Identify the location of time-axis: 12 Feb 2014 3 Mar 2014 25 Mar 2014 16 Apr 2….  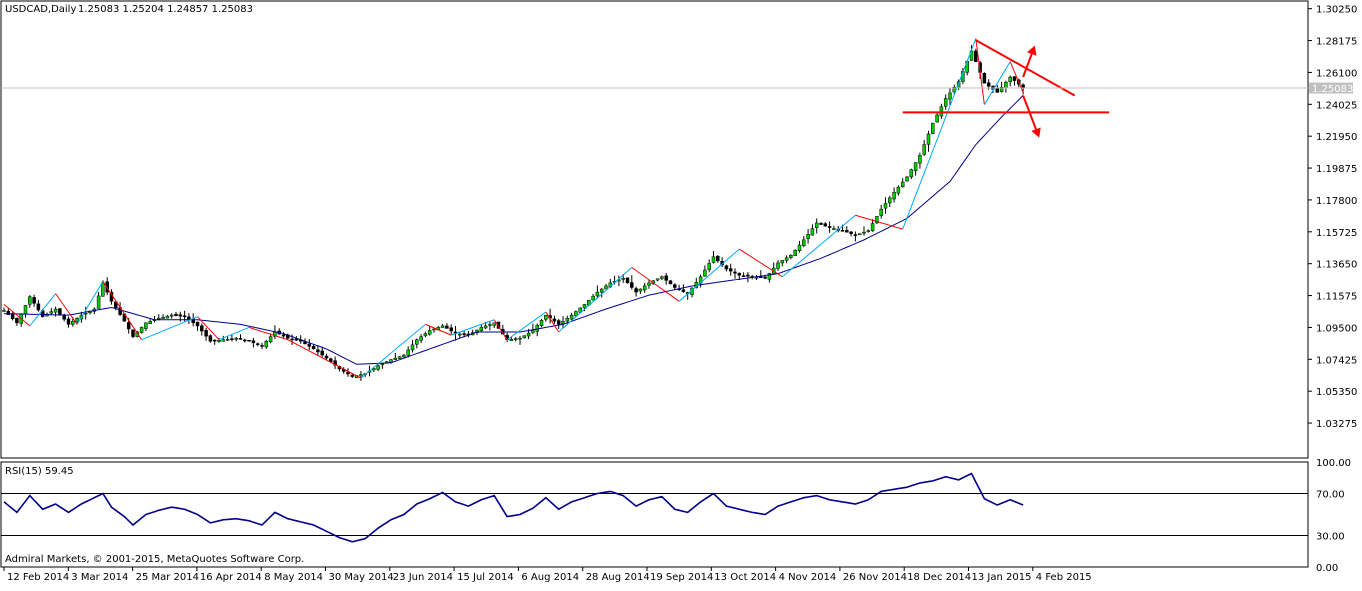
(547, 575).